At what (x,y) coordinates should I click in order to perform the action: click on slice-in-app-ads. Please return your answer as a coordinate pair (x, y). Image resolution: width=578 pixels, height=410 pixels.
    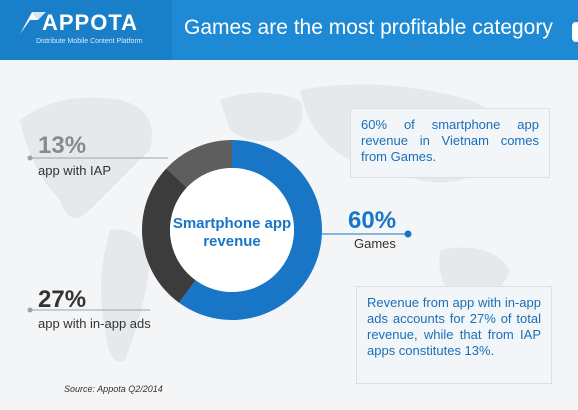
    Looking at the image, I should click on (169, 235).